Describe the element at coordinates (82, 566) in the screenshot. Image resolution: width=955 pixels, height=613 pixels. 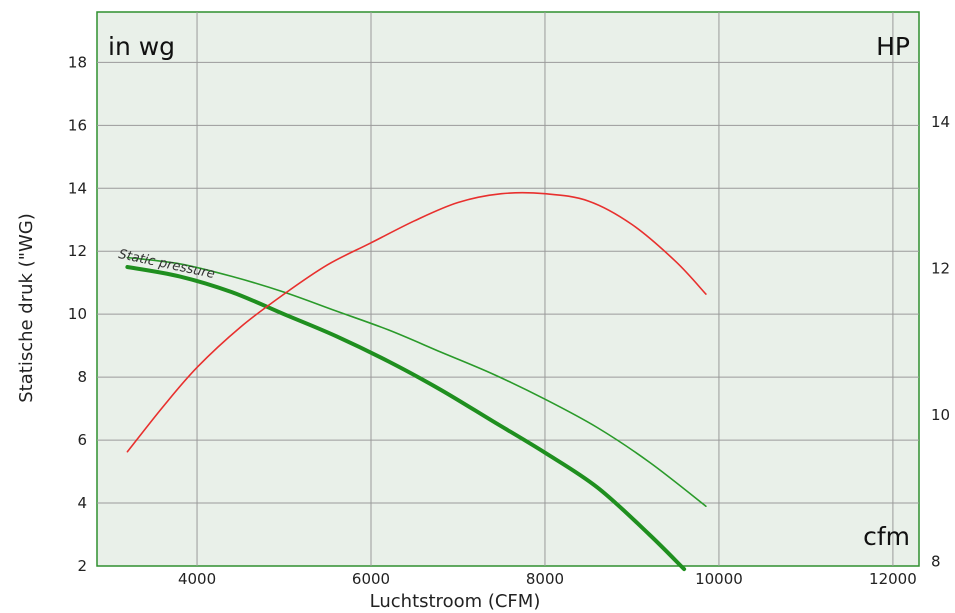
I see `y-left-tick-label: 2` at that location.